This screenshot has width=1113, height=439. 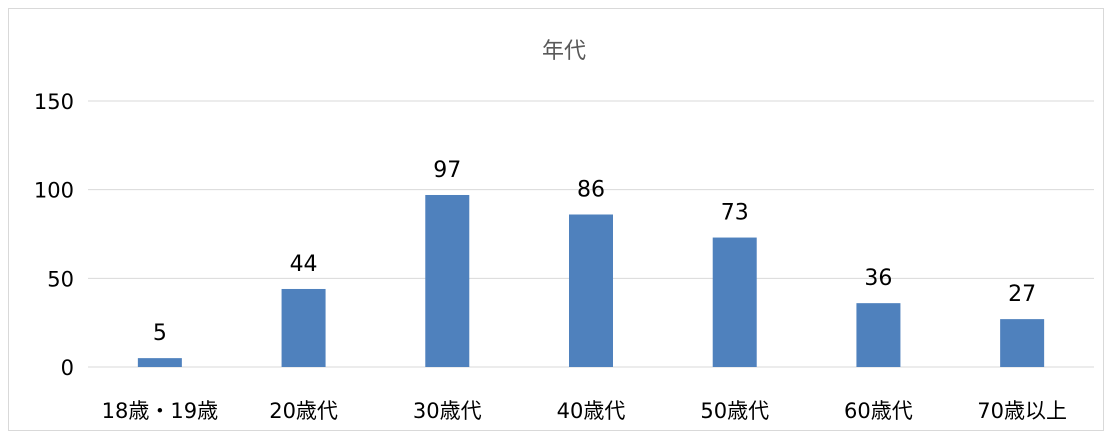 I want to click on y-tick-label: 0, so click(x=67, y=368).